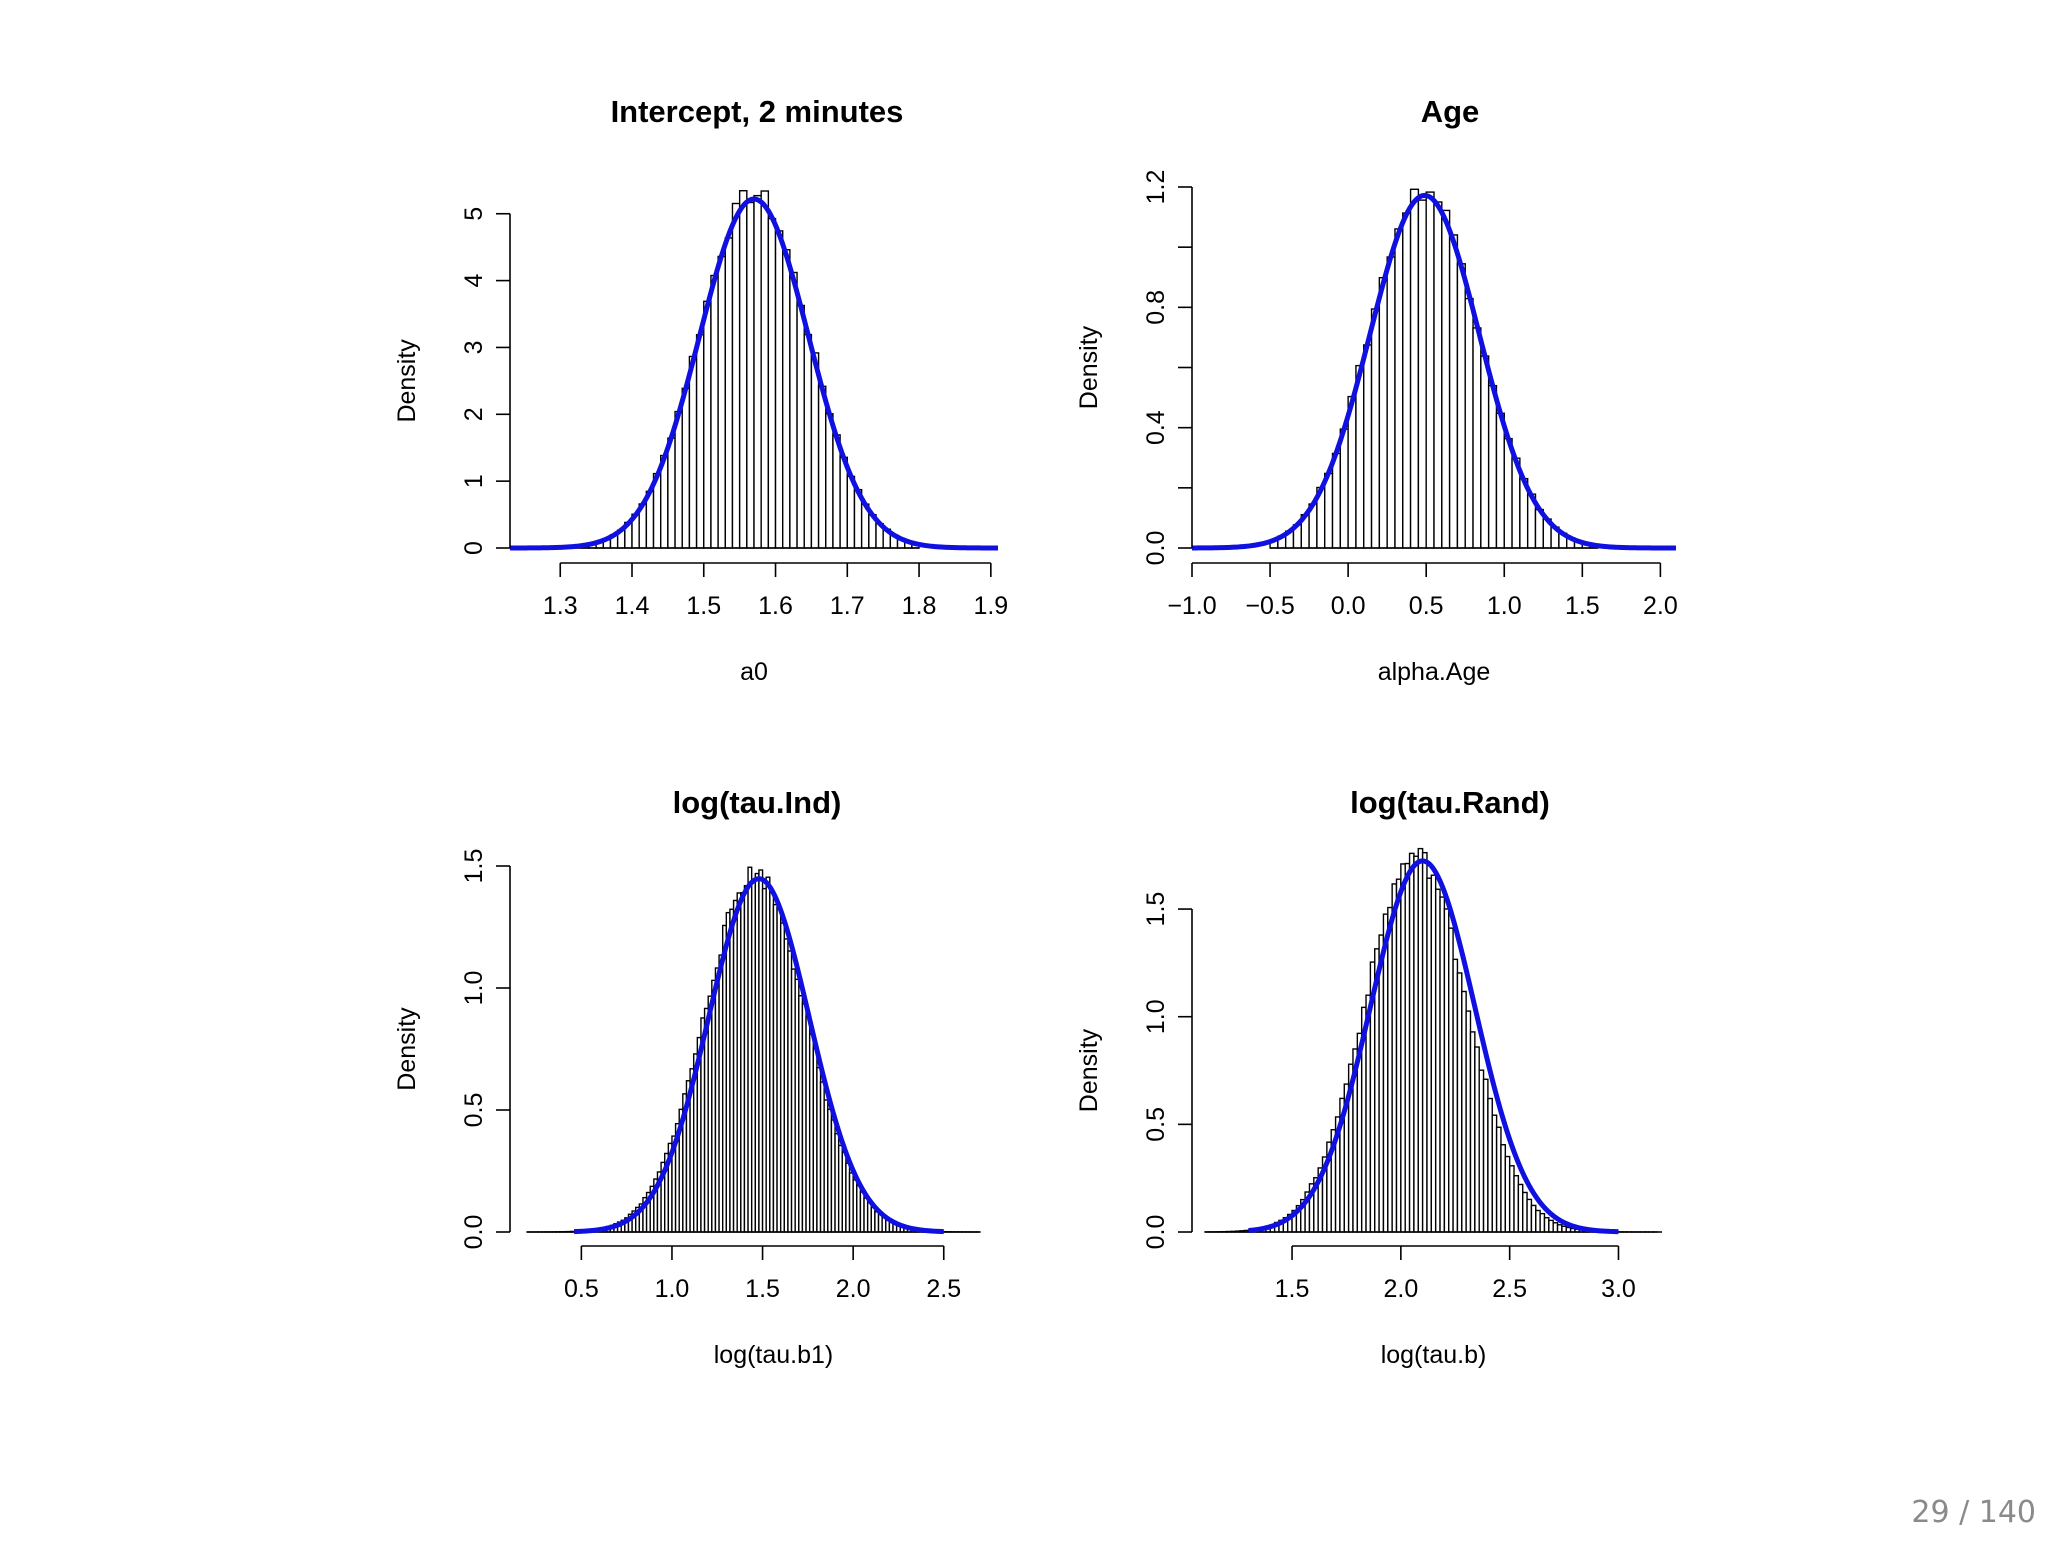 This screenshot has width=2048, height=1541. I want to click on x-axis: 0.5 1.0 1.5 2.0 2.5, so click(762, 1274).